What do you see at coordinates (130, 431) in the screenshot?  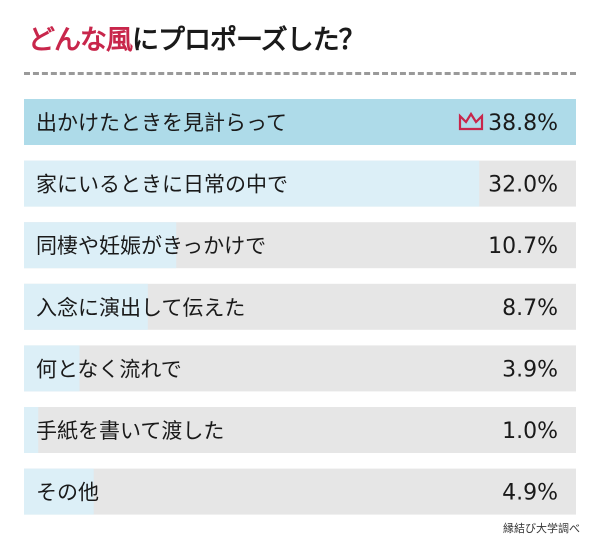 I see `category-label: 手紙を書いて渡した` at bounding box center [130, 431].